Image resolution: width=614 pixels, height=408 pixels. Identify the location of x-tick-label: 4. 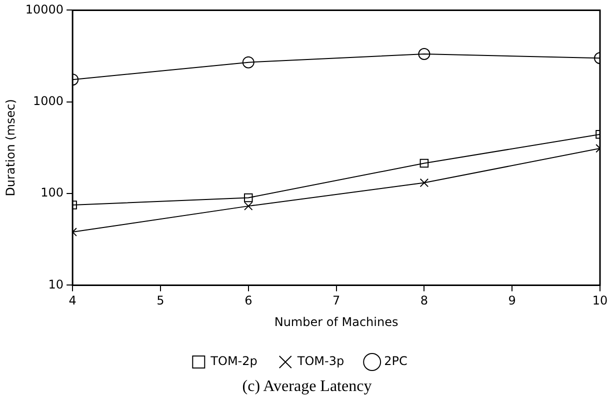
(72, 301).